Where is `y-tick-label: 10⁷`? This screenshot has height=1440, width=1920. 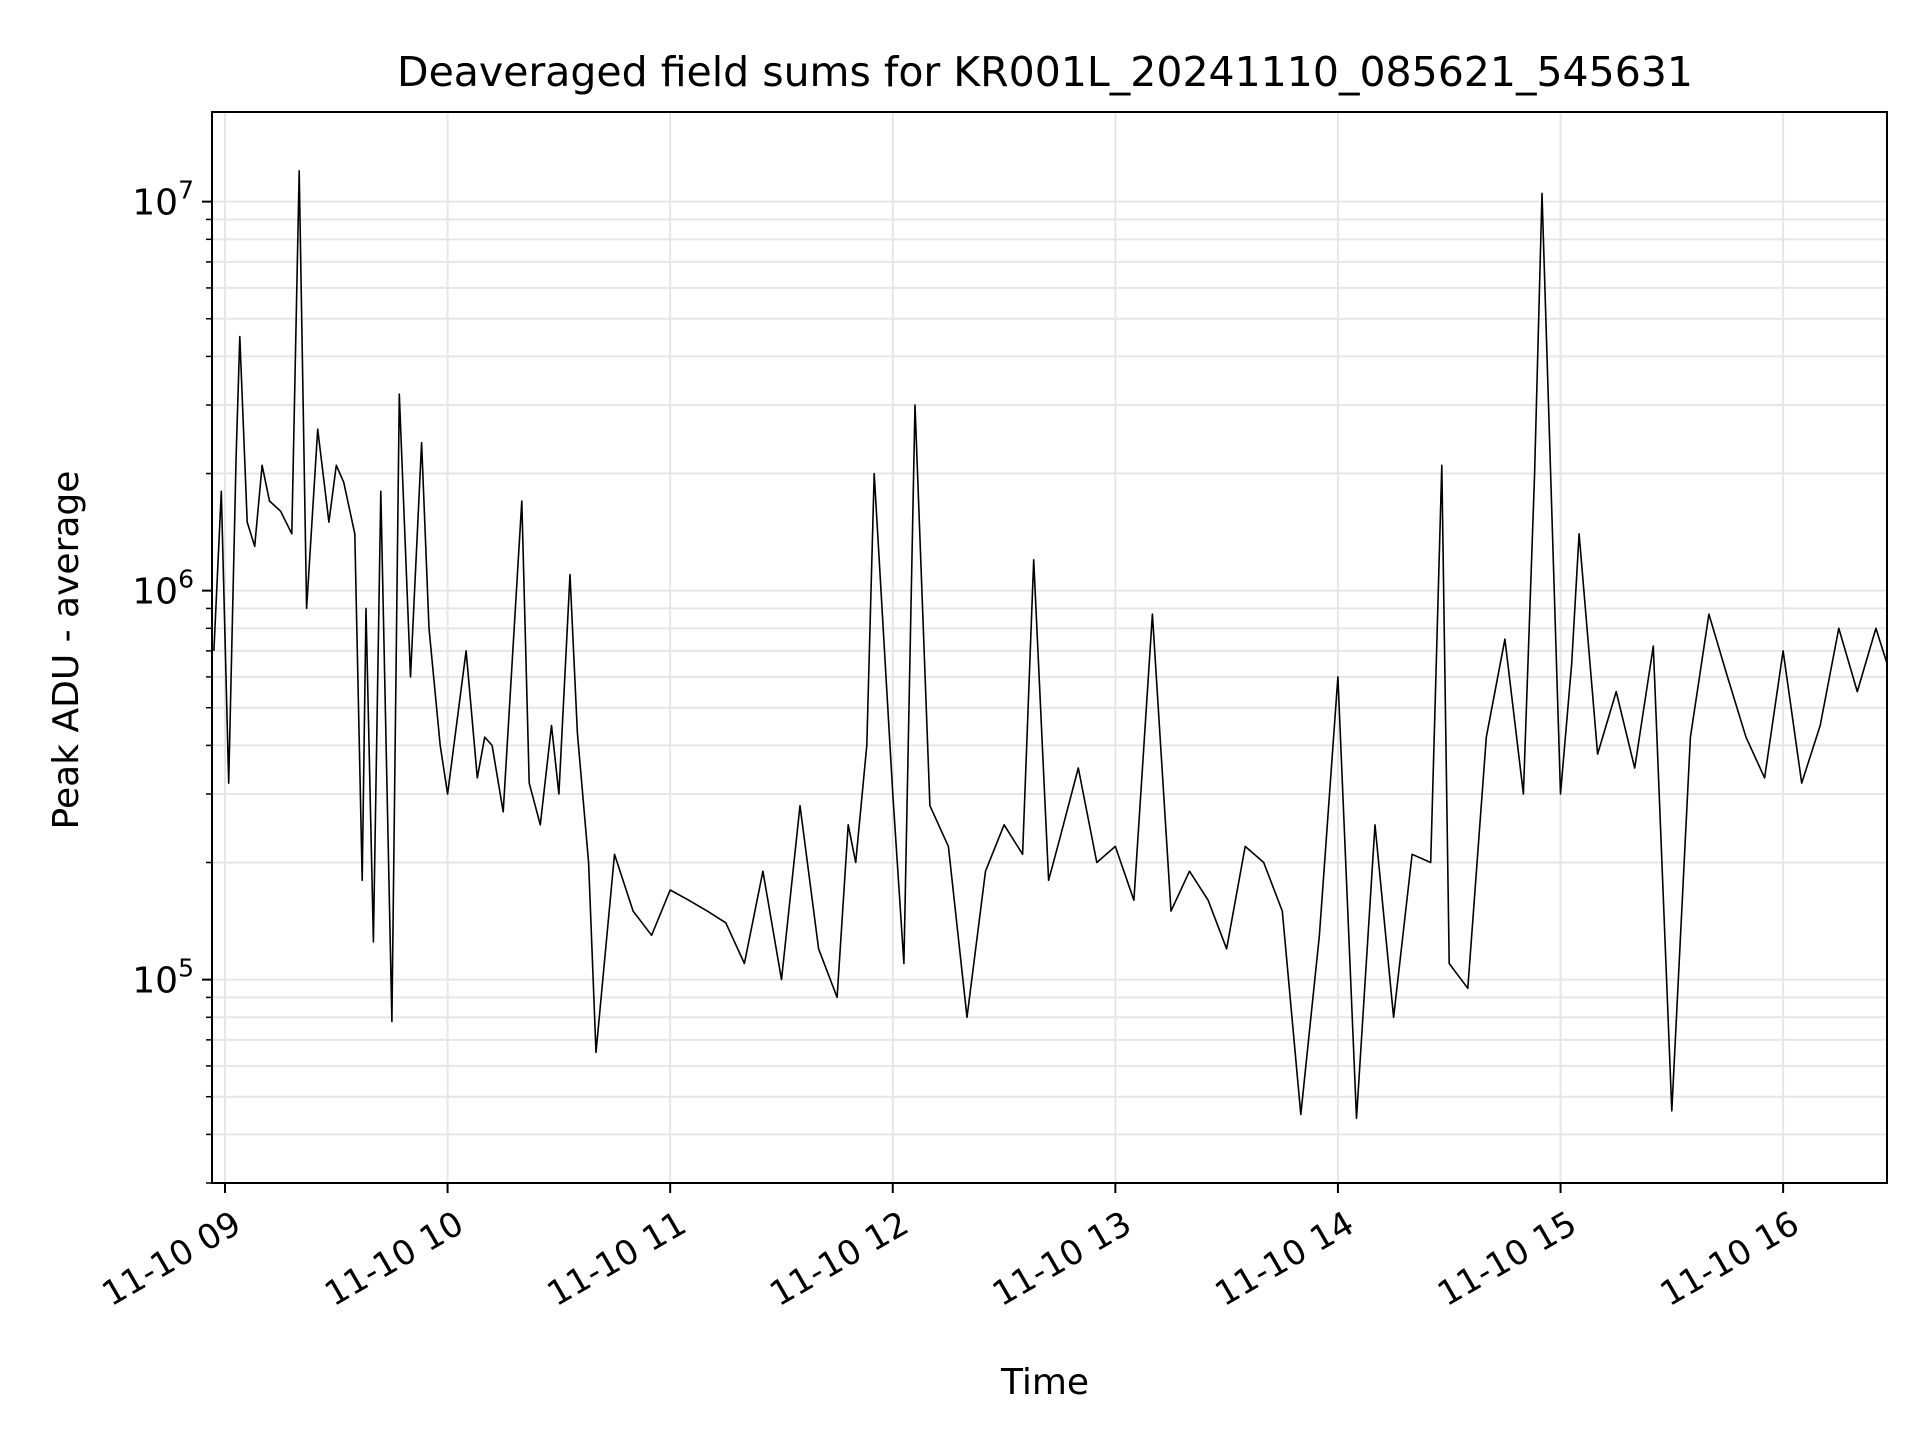 y-tick-label: 10⁷ is located at coordinates (163, 200).